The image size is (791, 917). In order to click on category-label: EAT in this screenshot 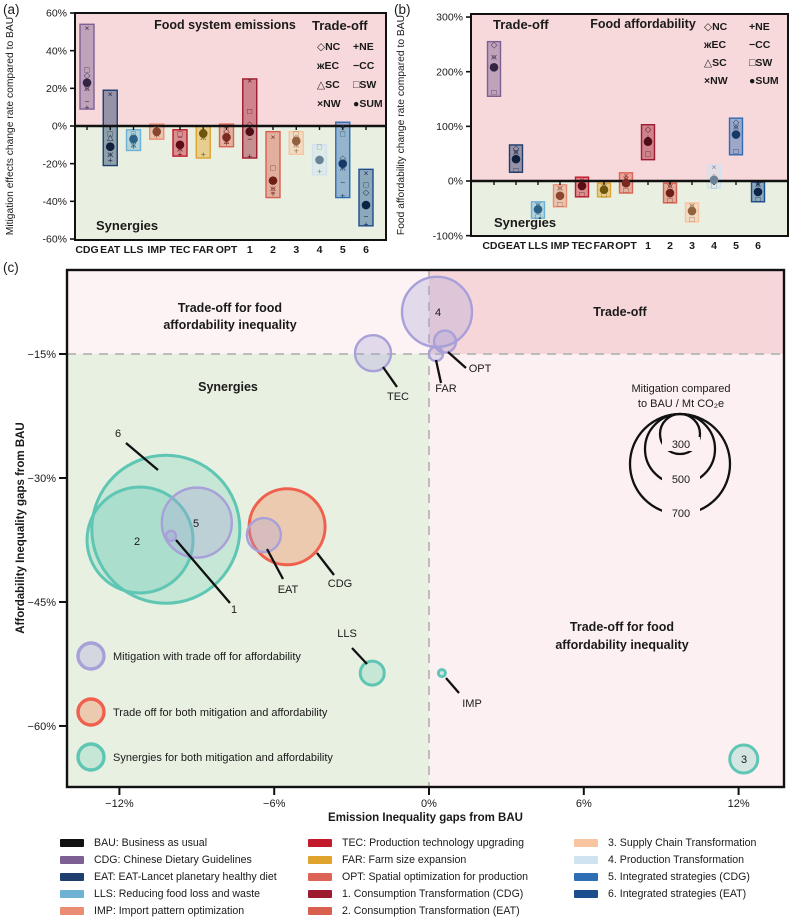, I will do `click(110, 250)`.